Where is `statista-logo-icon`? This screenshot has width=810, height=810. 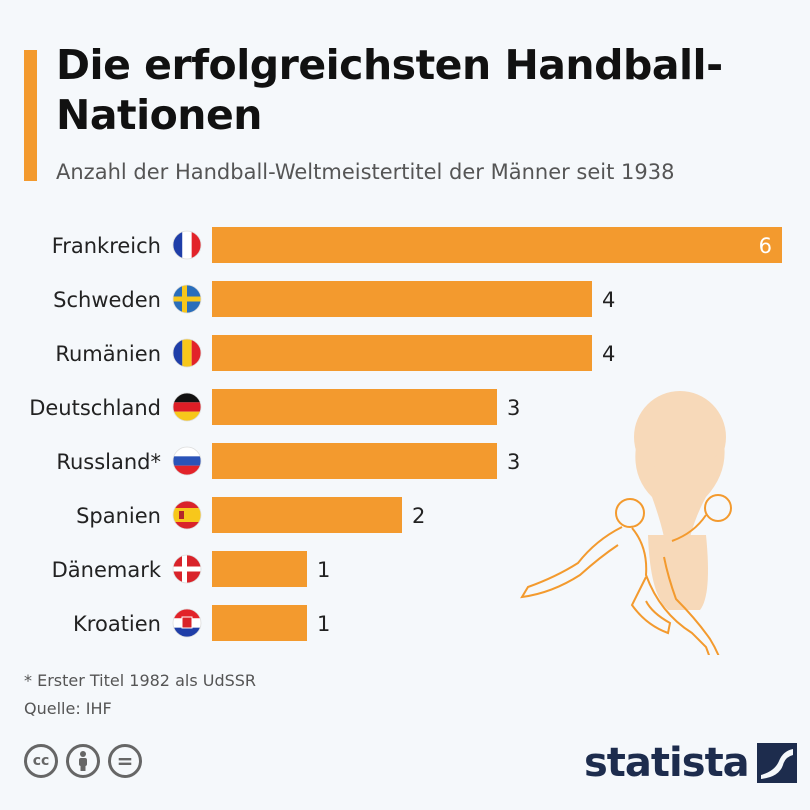 statista-logo-icon is located at coordinates (776, 763).